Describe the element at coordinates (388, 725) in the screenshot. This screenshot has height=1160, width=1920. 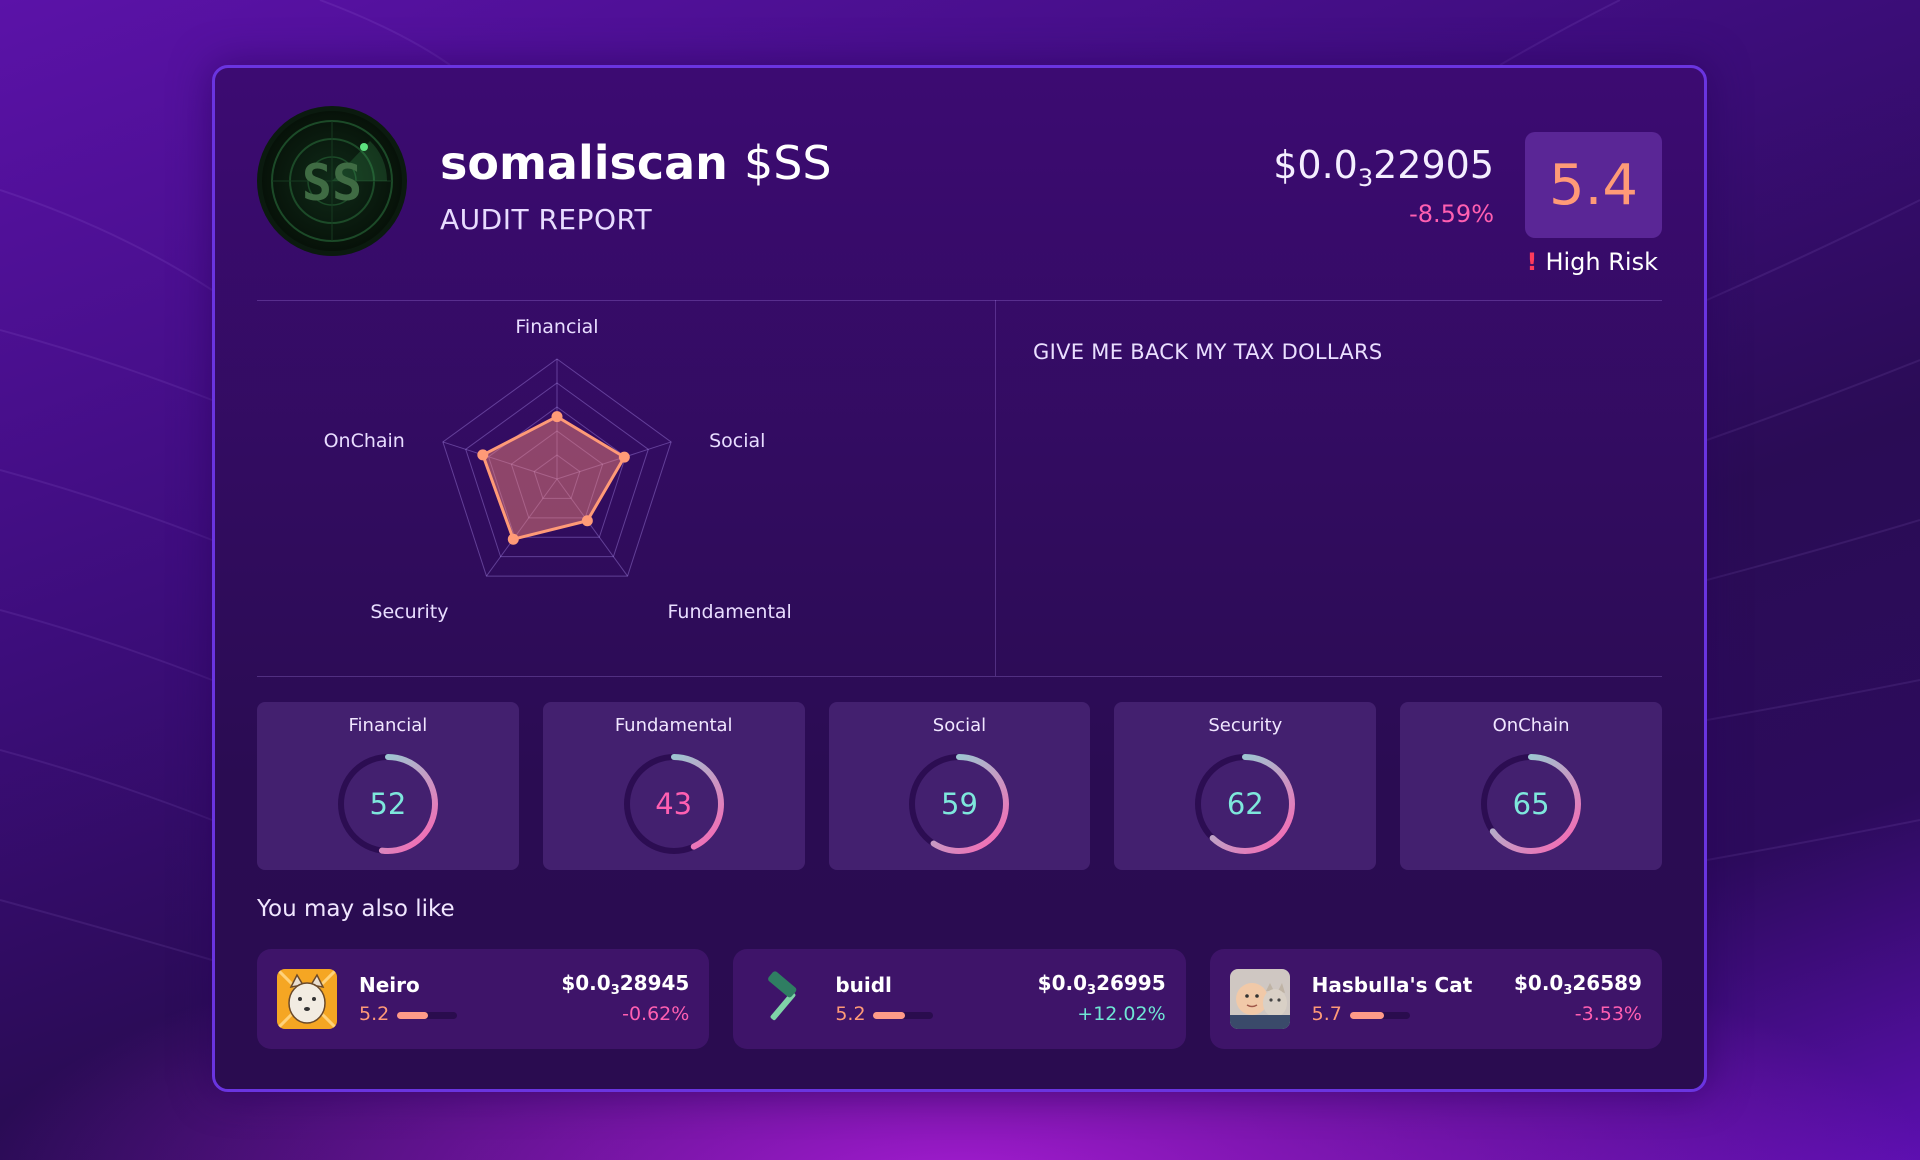
I see `score-label: Financial` at that location.